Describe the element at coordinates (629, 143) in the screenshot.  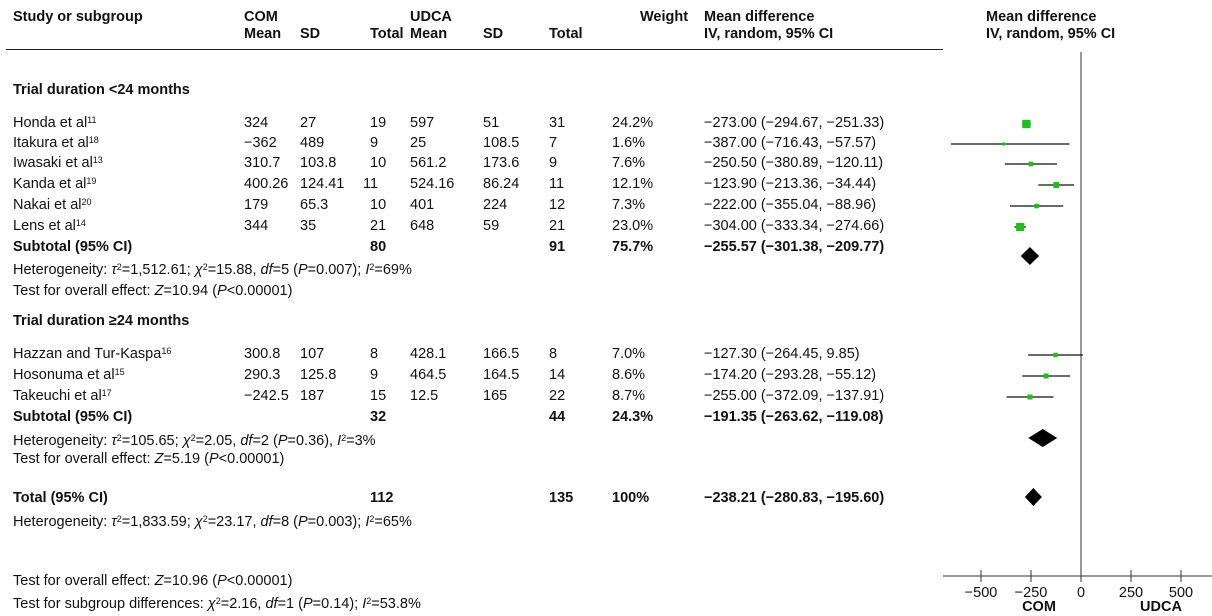
I see `cell-weight: 1.6%` at that location.